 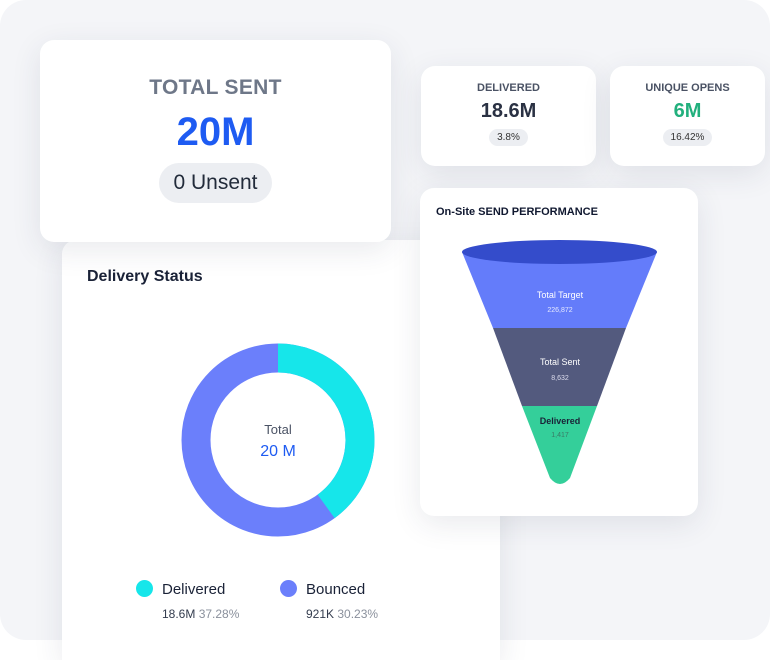 I want to click on delivered-card: DELIVERED 18.6M 3.8%, so click(x=508, y=116).